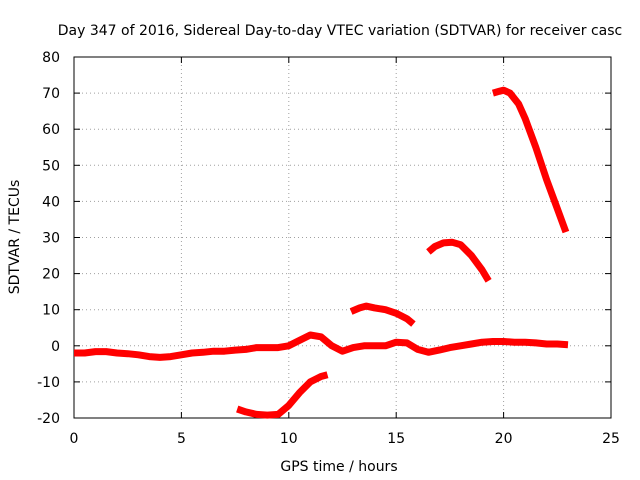 This screenshot has height=480, width=640. Describe the element at coordinates (15, 237) in the screenshot. I see `y-axis-label: SDTVAR / TECUs` at that location.